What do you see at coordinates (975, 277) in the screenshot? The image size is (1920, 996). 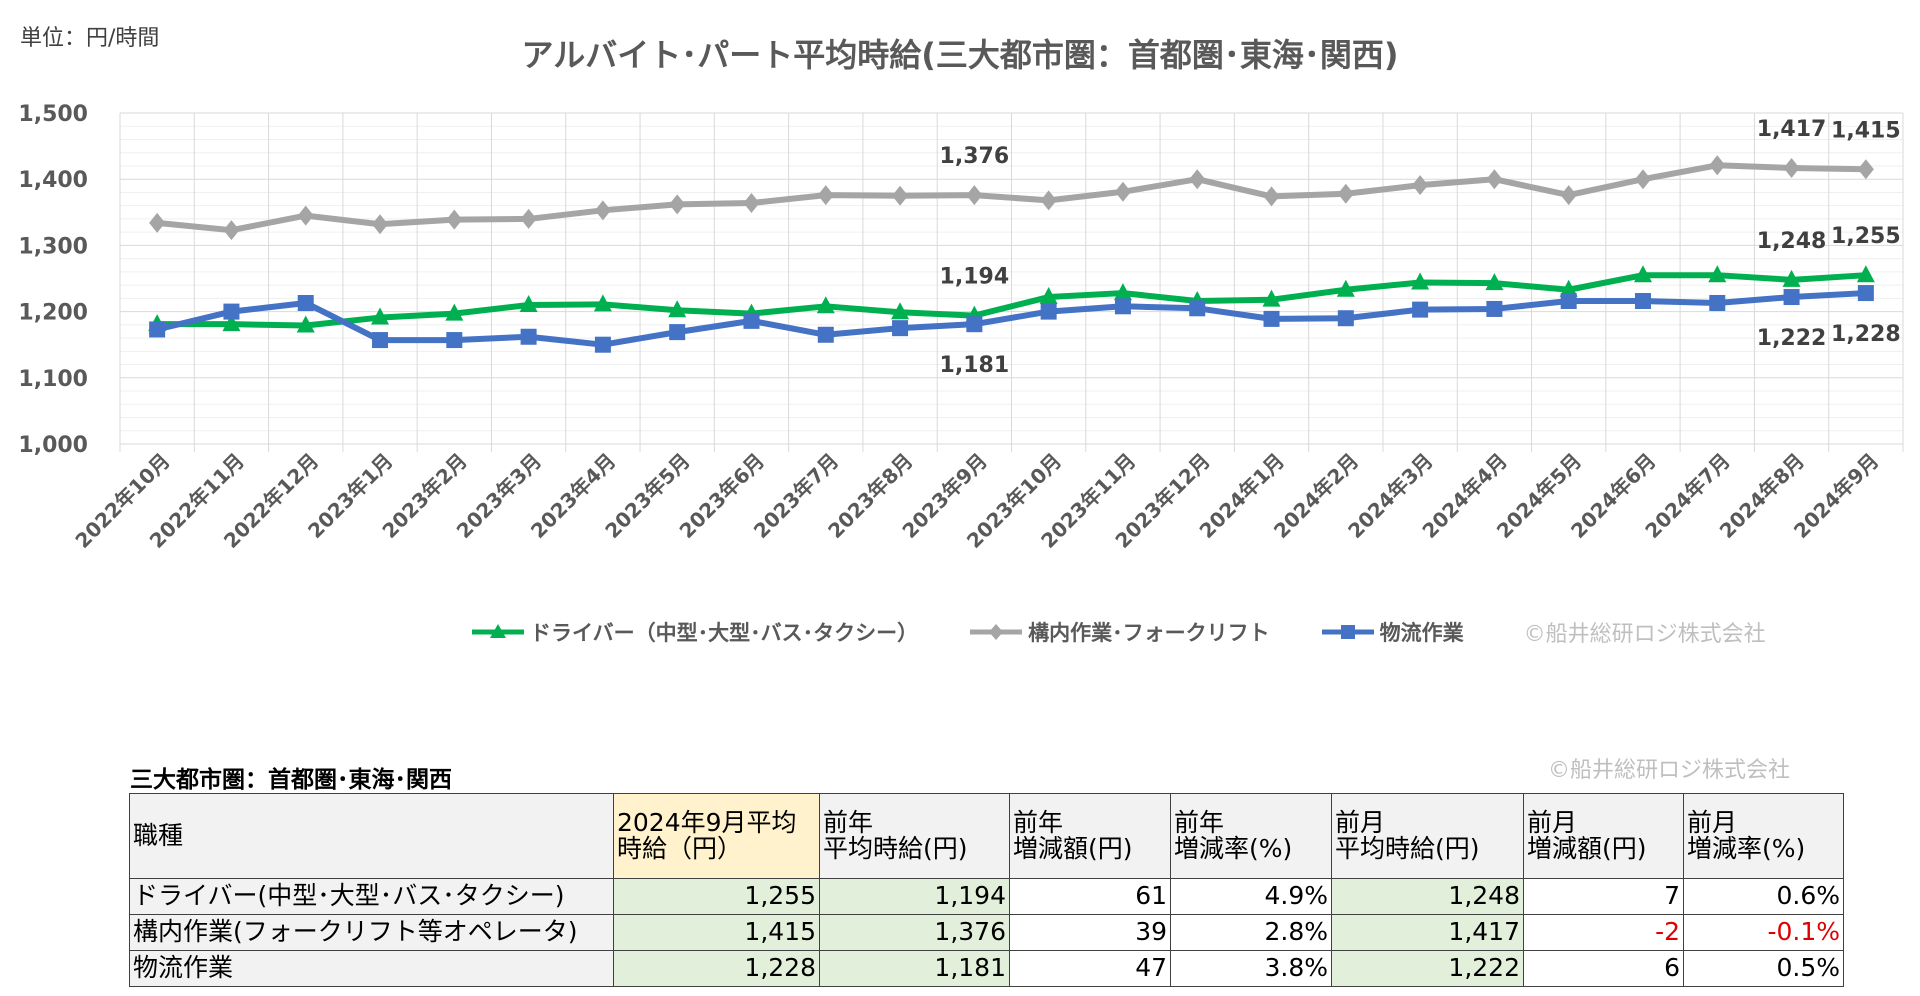 I see `data-label: 1,194` at bounding box center [975, 277].